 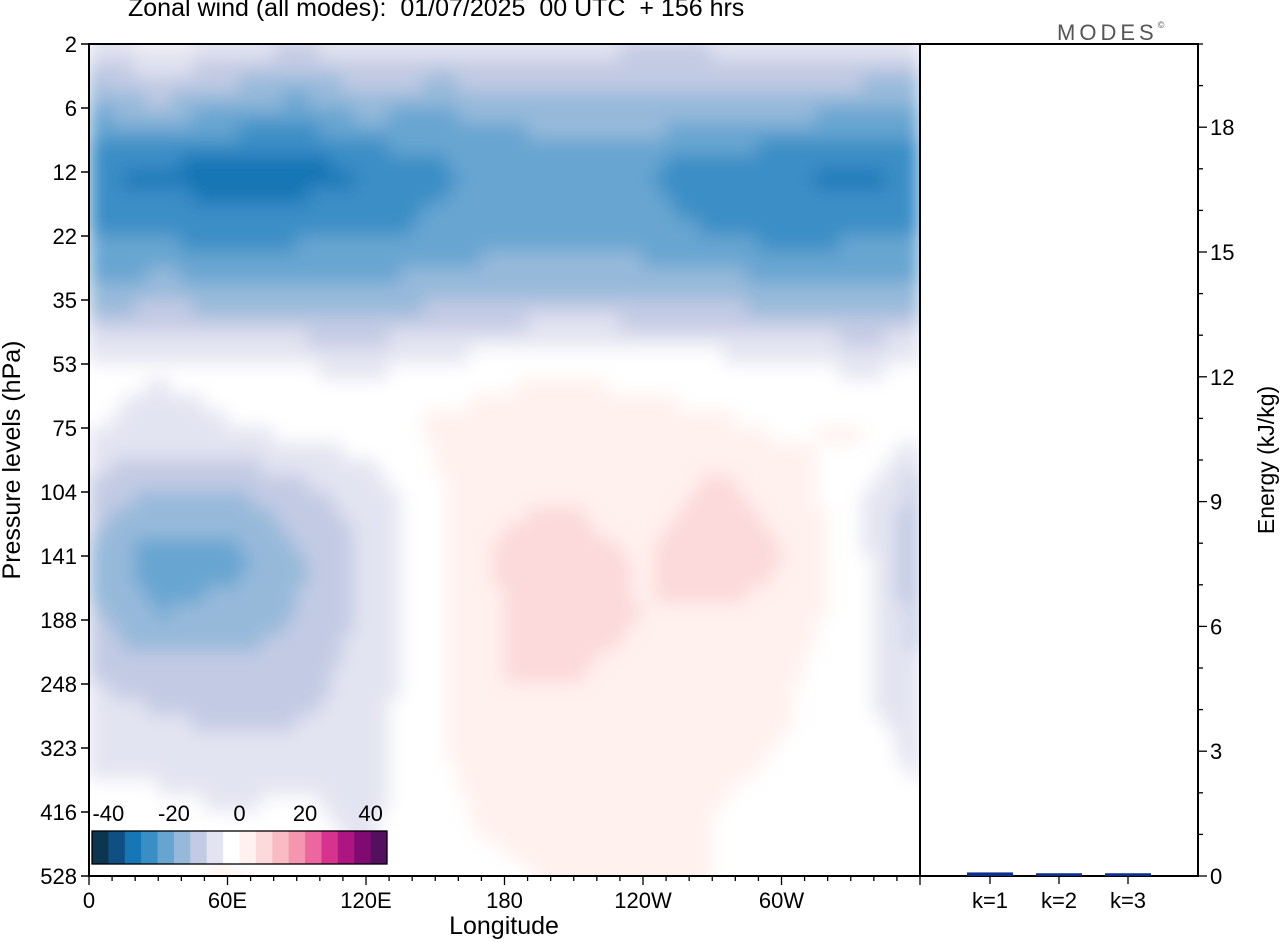 What do you see at coordinates (58, 492) in the screenshot?
I see `pressure-tick-label: 104` at bounding box center [58, 492].